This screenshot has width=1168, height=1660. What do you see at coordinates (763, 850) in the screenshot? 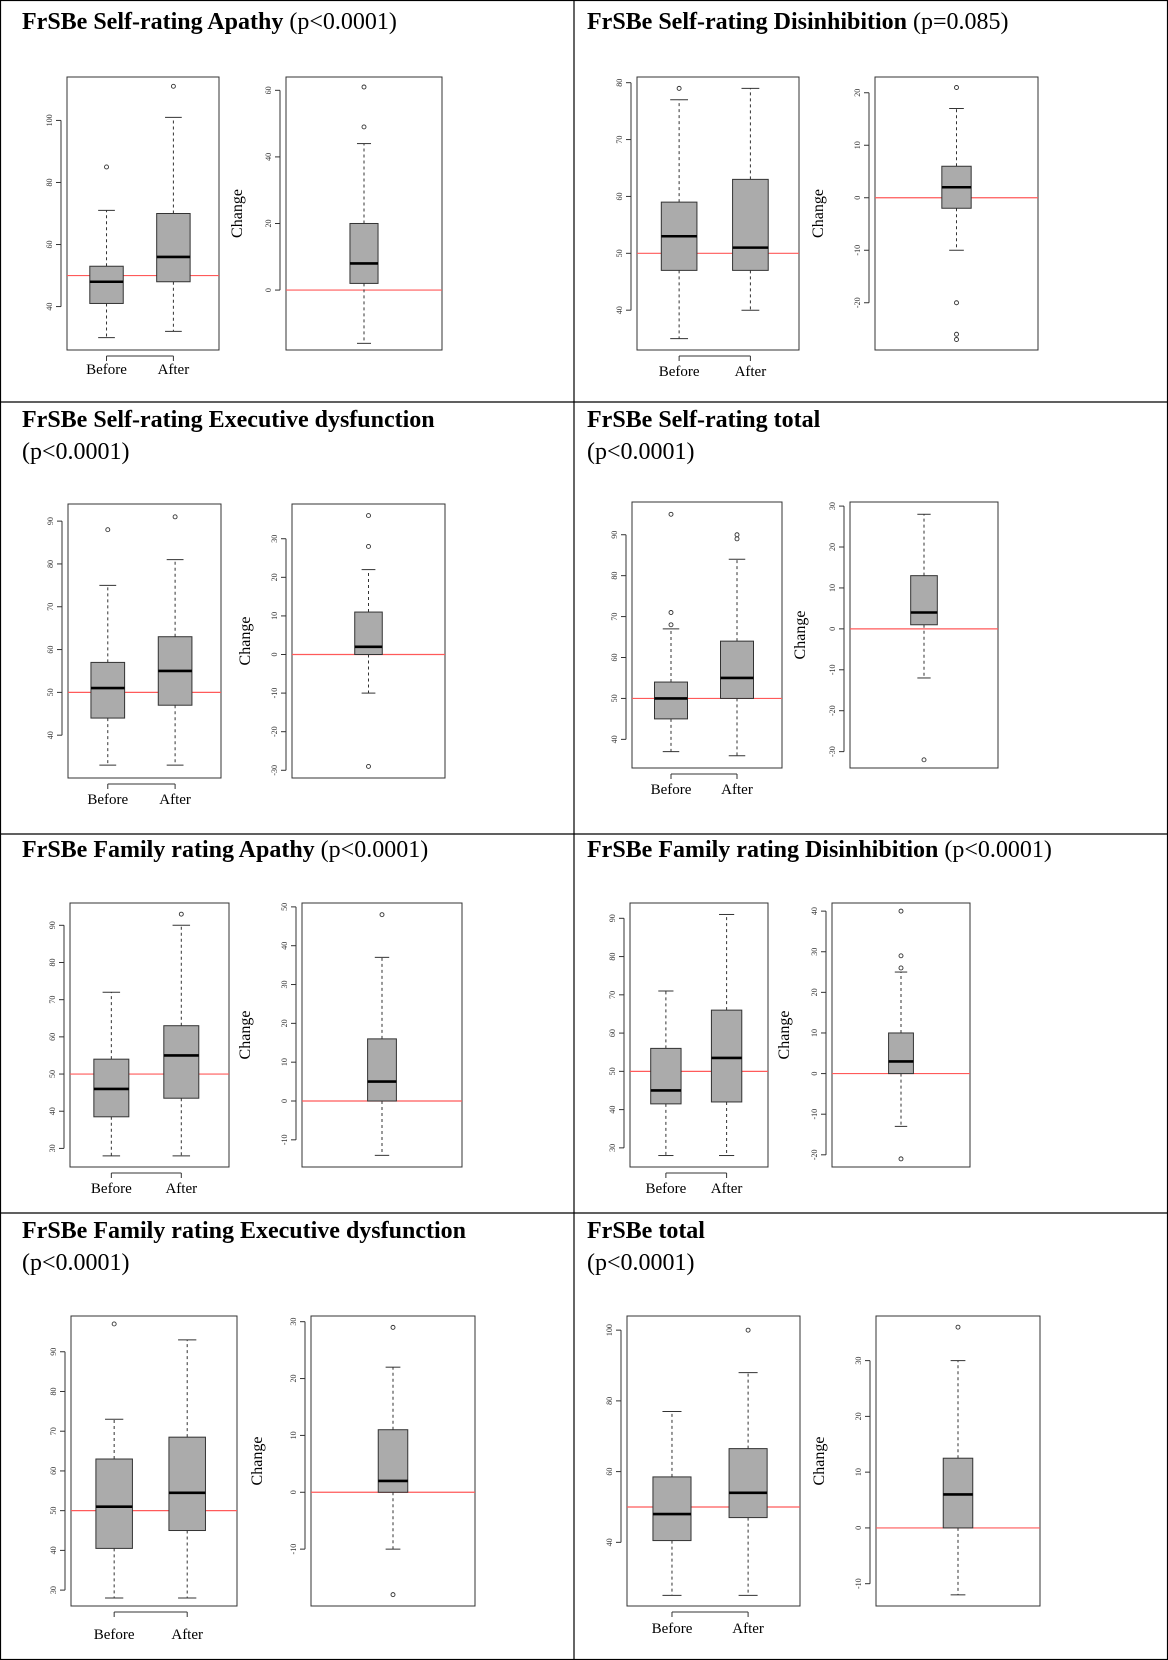
I see `chart-title-text: FrSBe Family rating Disinhibition` at bounding box center [763, 850].